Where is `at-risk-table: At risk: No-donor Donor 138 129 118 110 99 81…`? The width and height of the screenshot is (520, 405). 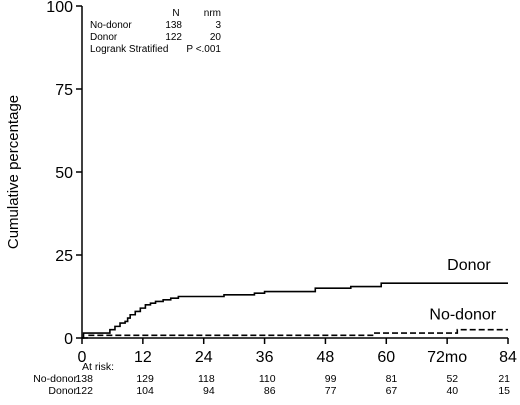 at-risk-table: At risk: No-donor Donor 138 129 118 110 99 81… is located at coordinates (271, 379).